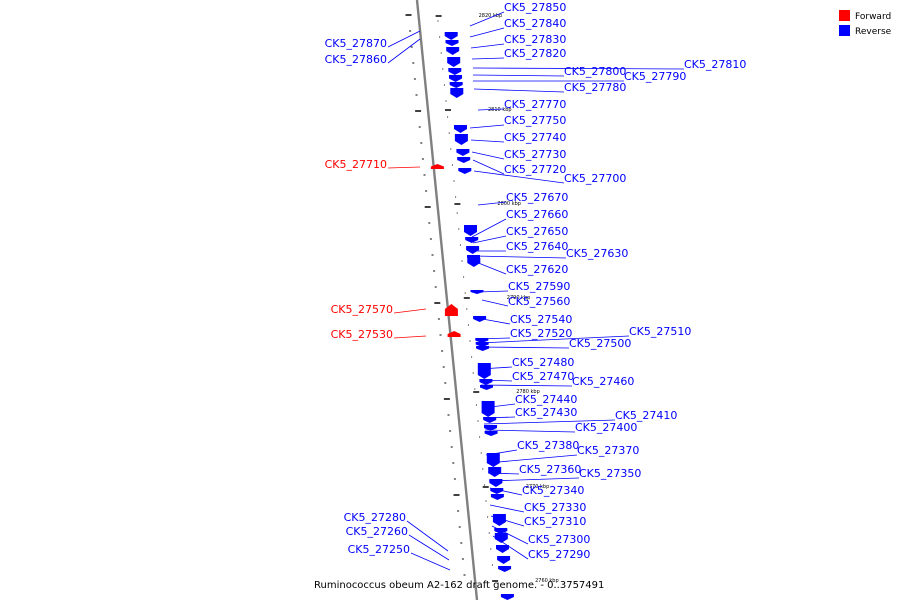 This screenshot has height=600, width=900. What do you see at coordinates (447, 300) in the screenshot?
I see `genome-backbone` at bounding box center [447, 300].